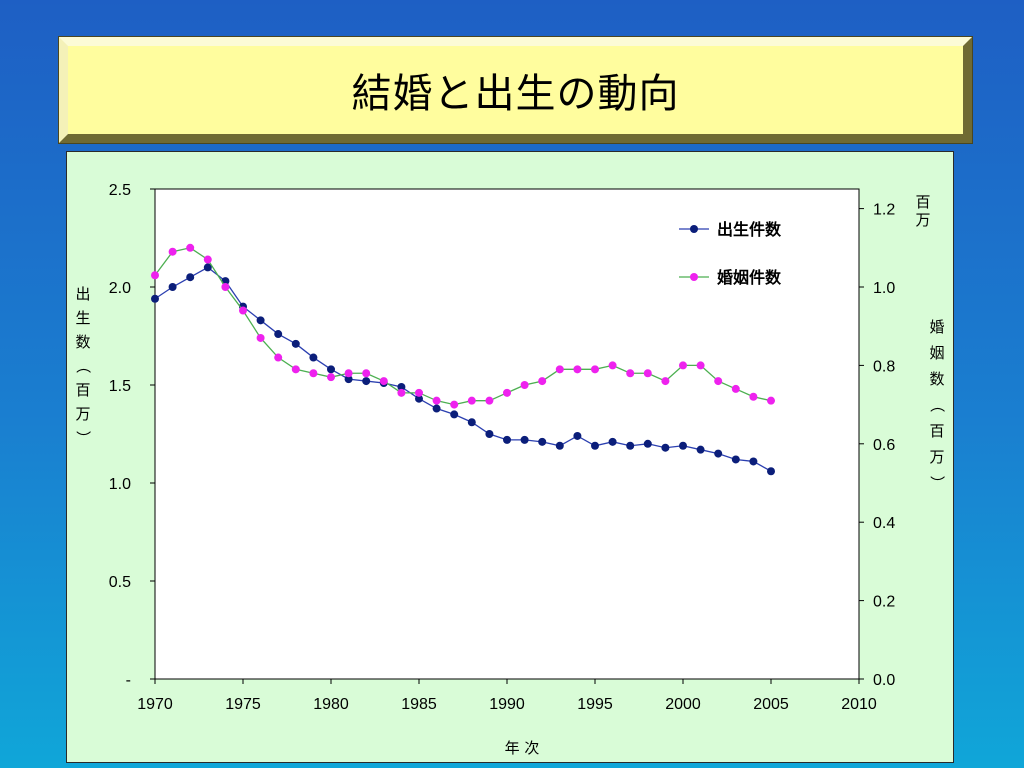 This screenshot has height=768, width=1024. Describe the element at coordinates (884, 445) in the screenshot. I see `y-right-tick-label: 0.6` at that location.